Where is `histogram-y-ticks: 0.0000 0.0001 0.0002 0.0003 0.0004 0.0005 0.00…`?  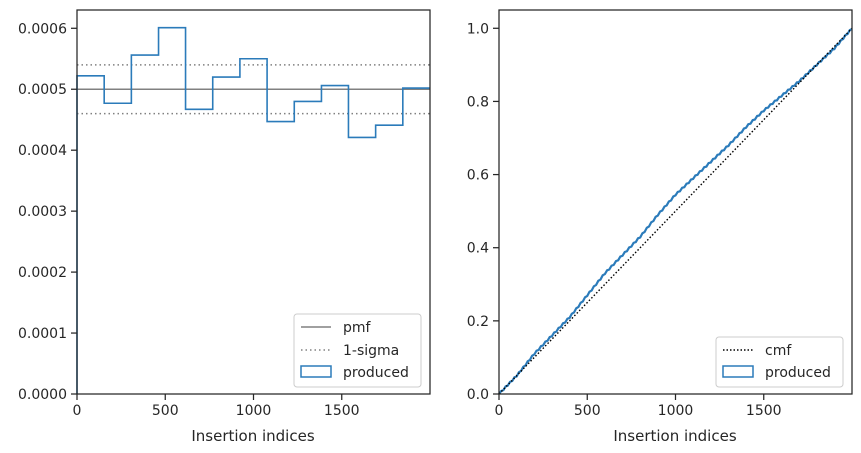
histogram-y-ticks: 0.0000 0.0001 0.0002 0.0003 0.0004 0.0005 0.00… is located at coordinates (47, 212).